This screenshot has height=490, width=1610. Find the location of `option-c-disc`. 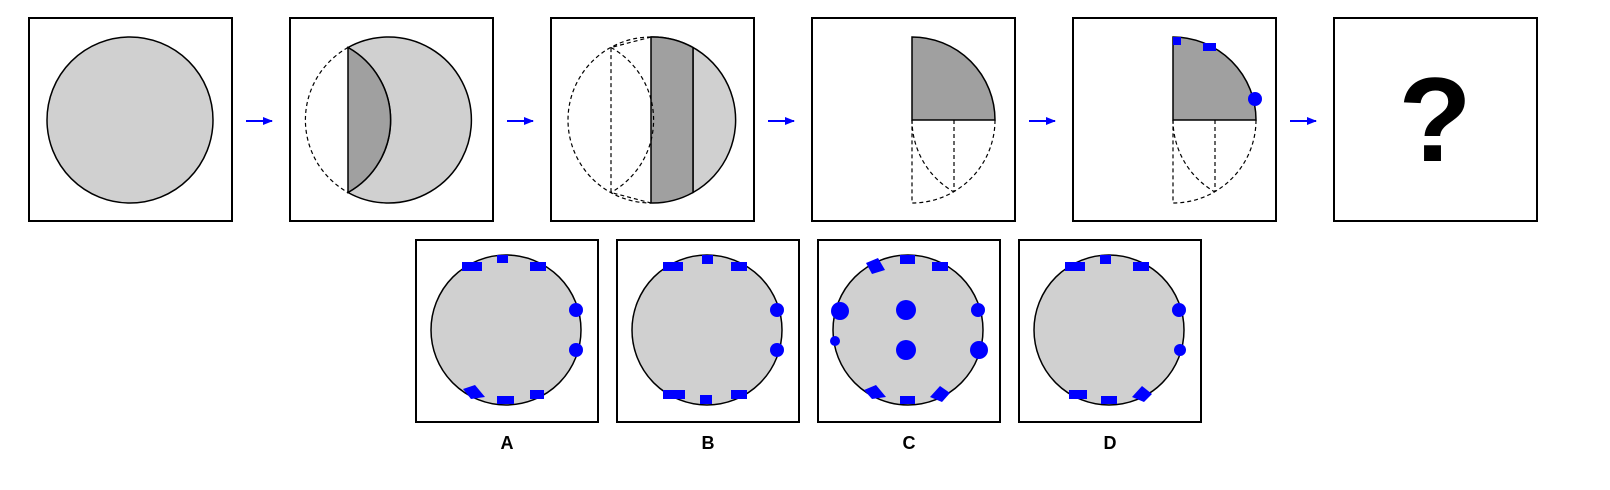

option-c-disc is located at coordinates (908, 330).